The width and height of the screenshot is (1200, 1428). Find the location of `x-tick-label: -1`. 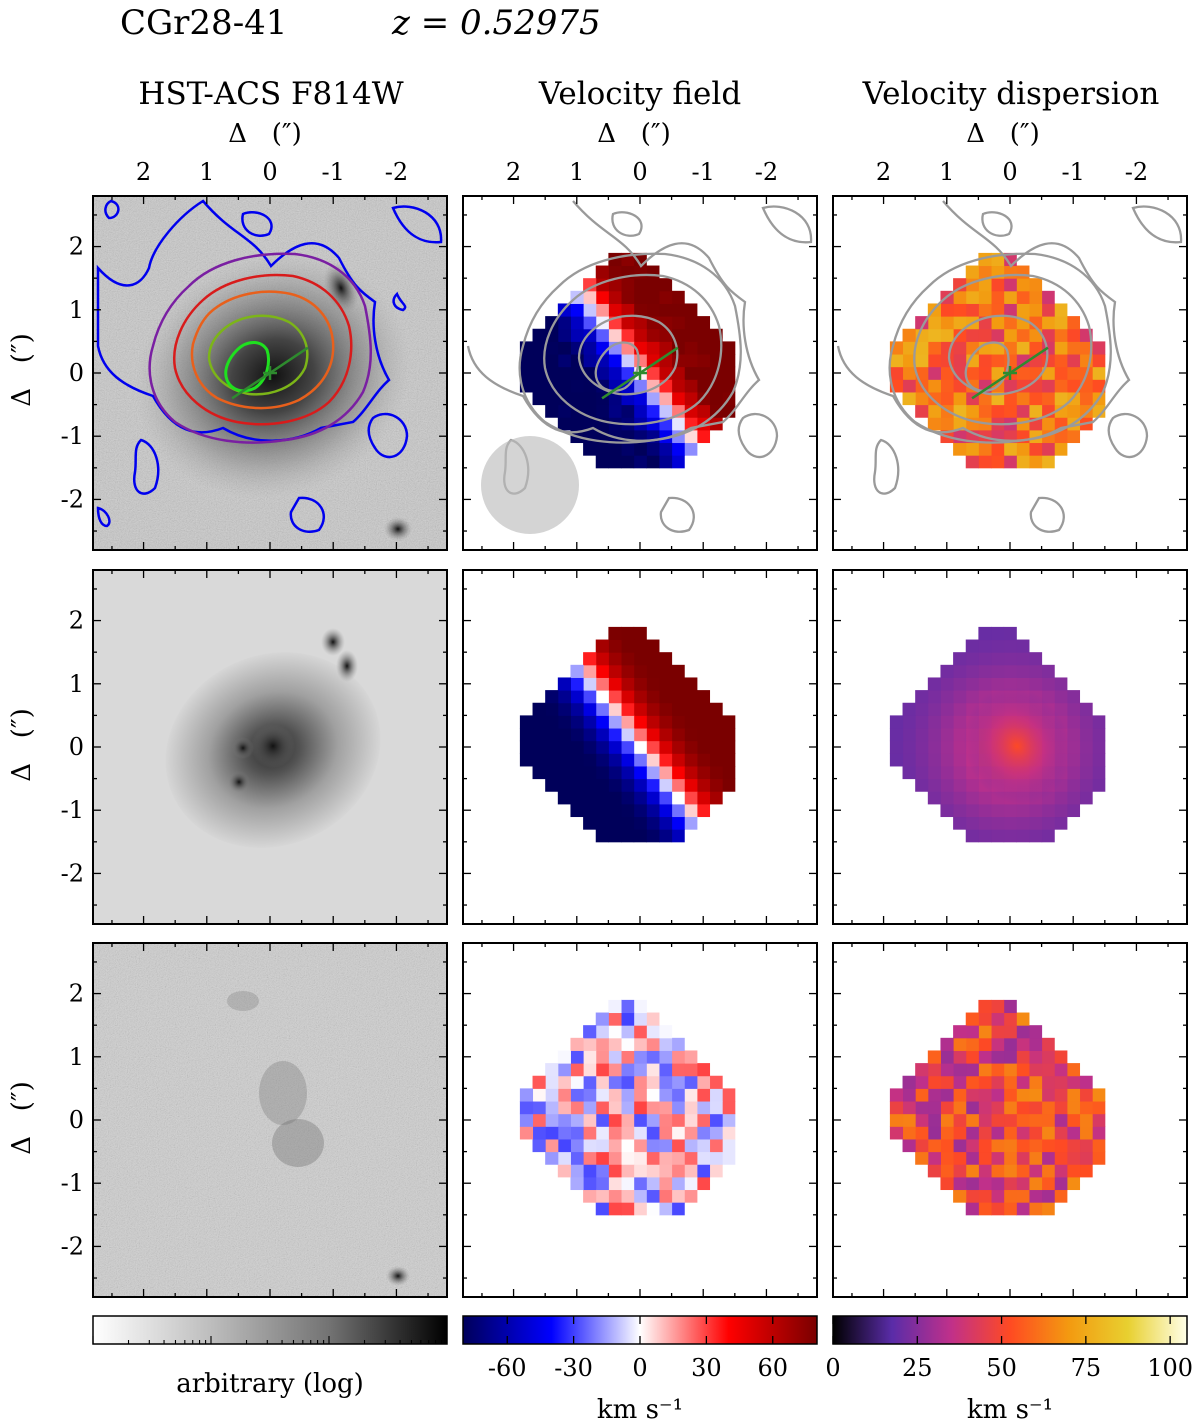

x-tick-label: -1 is located at coordinates (703, 172).